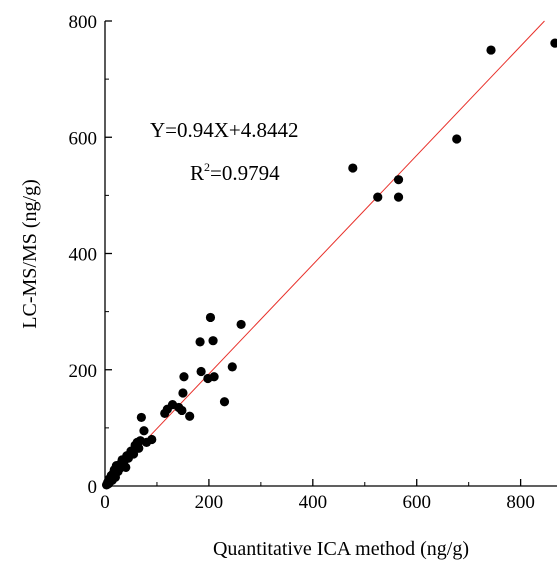 The width and height of the screenshot is (557, 565). What do you see at coordinates (30, 253) in the screenshot?
I see `y-axis-title: LC-MS/MS (ng/g)` at bounding box center [30, 253].